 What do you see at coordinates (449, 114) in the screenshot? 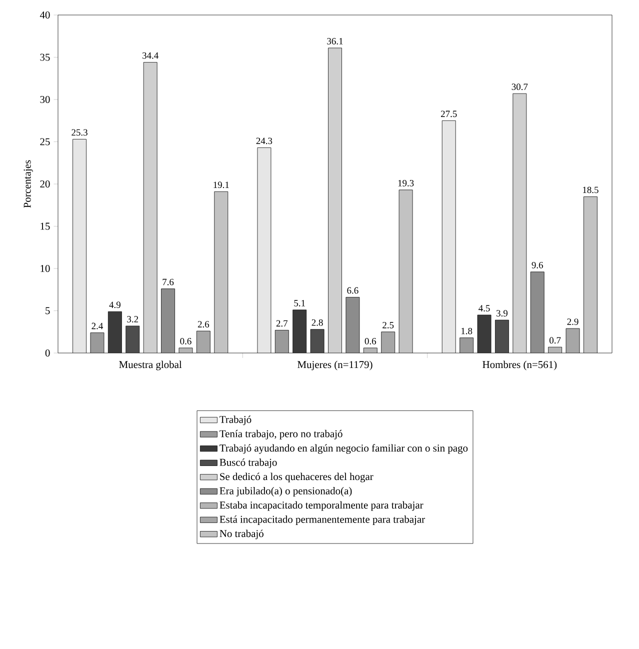
I see `data-label: 27.5` at bounding box center [449, 114].